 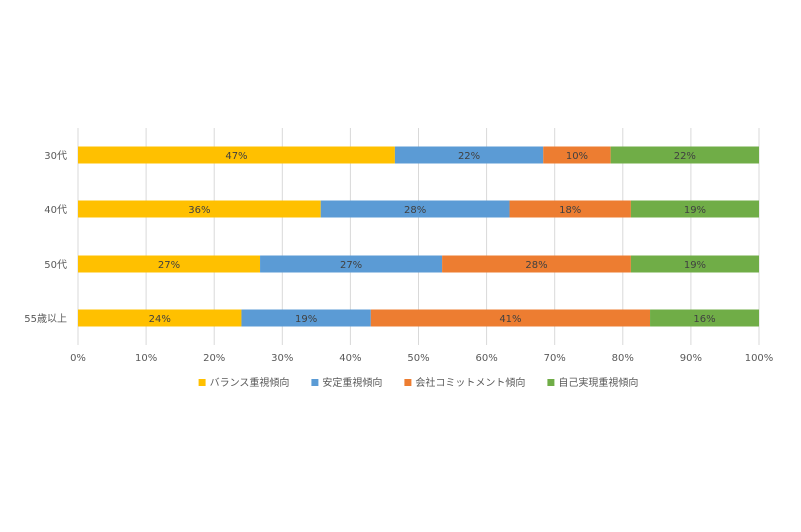 I want to click on legend-item: 安定重視傾向, so click(x=346, y=382).